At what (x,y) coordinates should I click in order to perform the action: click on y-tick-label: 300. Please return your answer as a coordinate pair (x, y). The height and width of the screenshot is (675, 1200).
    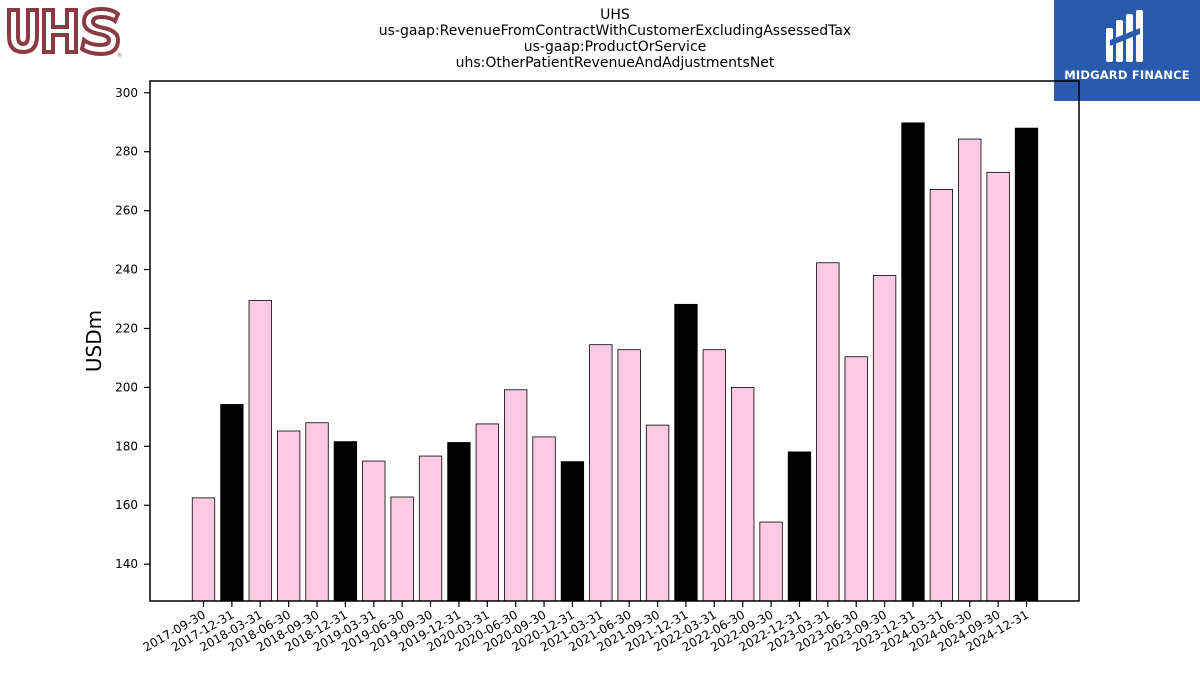
    Looking at the image, I should click on (126, 93).